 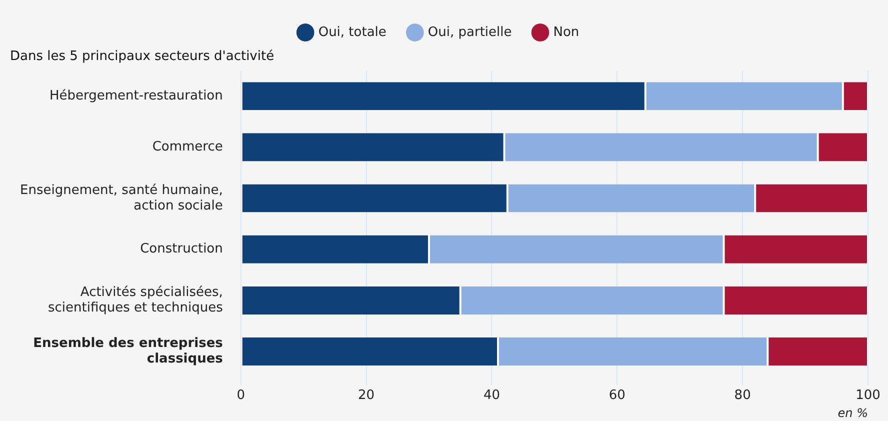 What do you see at coordinates (187, 147) in the screenshot?
I see `y-tick-label: Commerce` at bounding box center [187, 147].